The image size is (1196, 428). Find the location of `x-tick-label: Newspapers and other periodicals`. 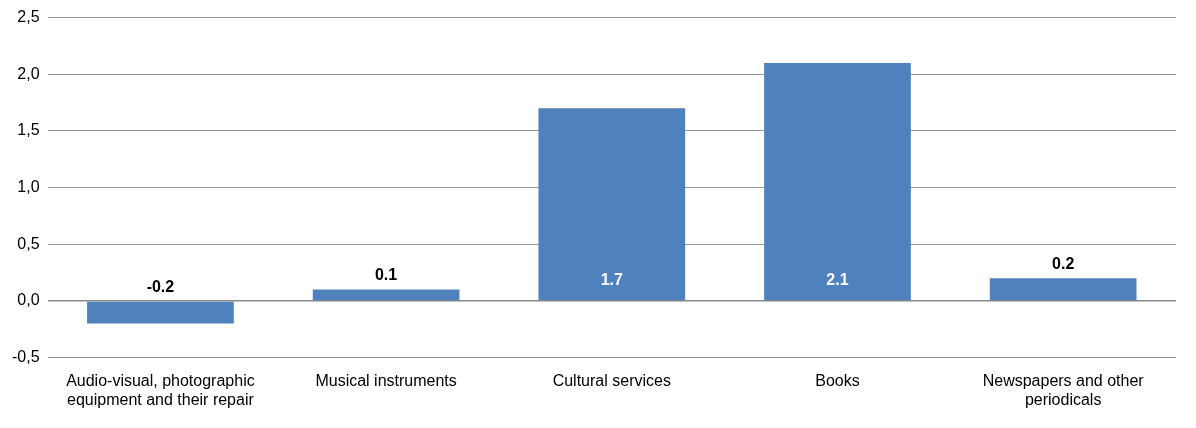

x-tick-label: Newspapers and other periodicals is located at coordinates (1063, 389).